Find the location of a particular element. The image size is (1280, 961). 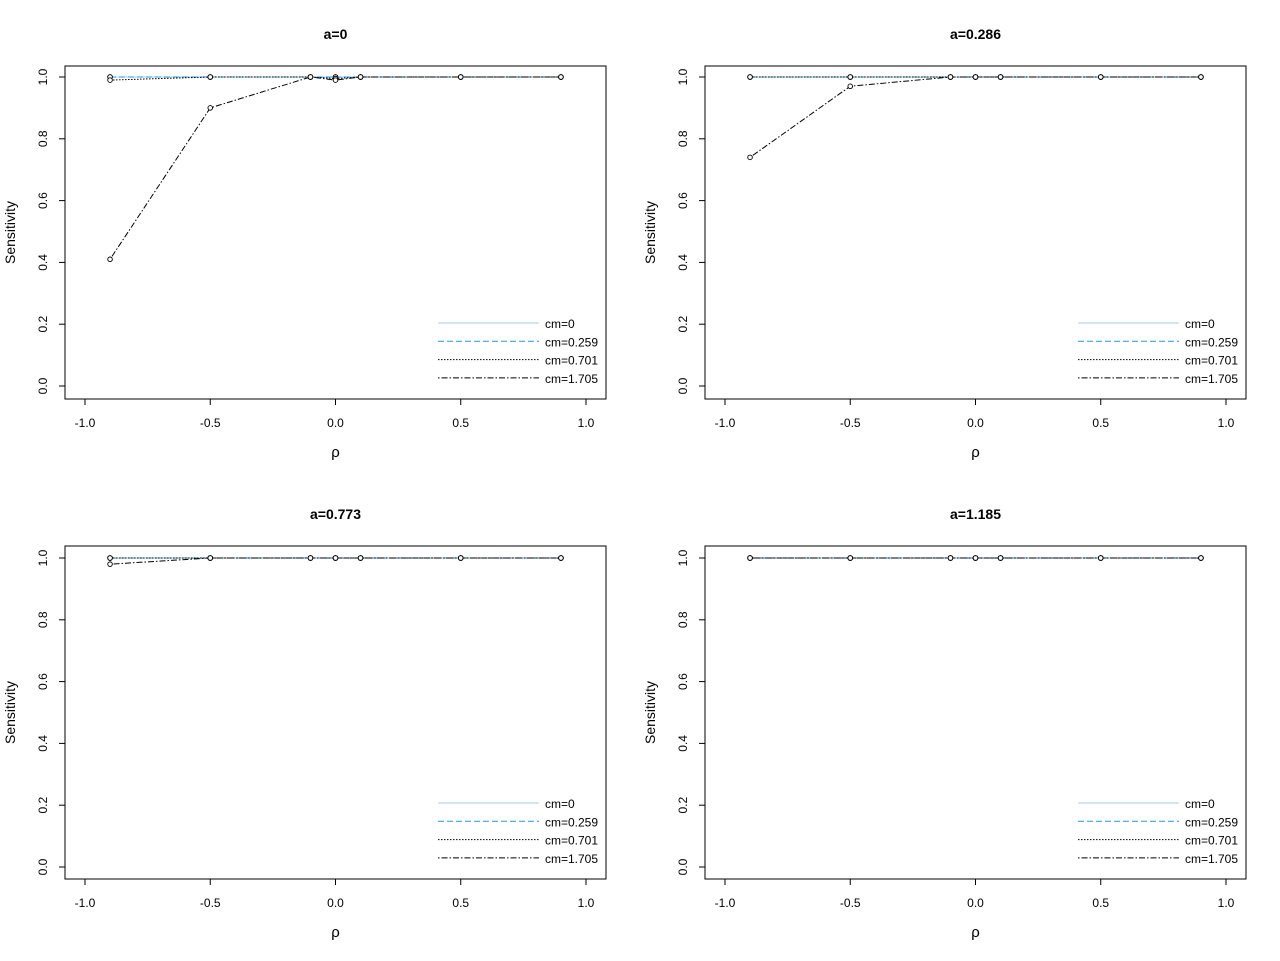

chart-title: a=0.773 is located at coordinates (335, 514).